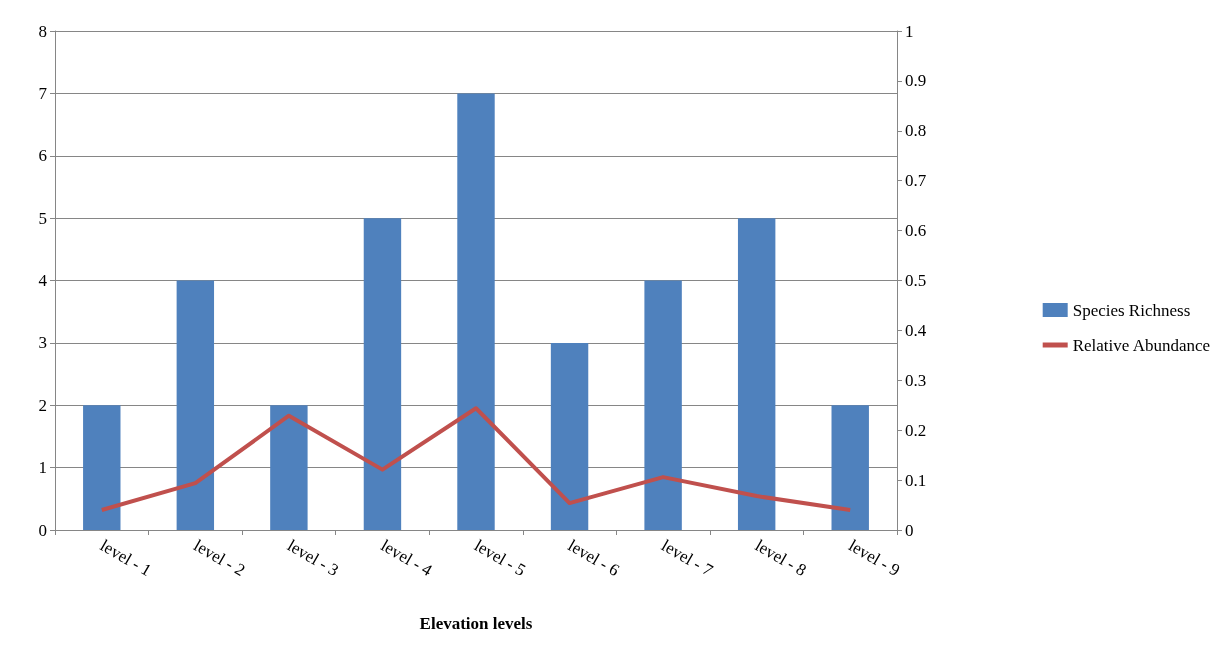  What do you see at coordinates (909, 31) in the screenshot?
I see `y2-tick-label: 1` at bounding box center [909, 31].